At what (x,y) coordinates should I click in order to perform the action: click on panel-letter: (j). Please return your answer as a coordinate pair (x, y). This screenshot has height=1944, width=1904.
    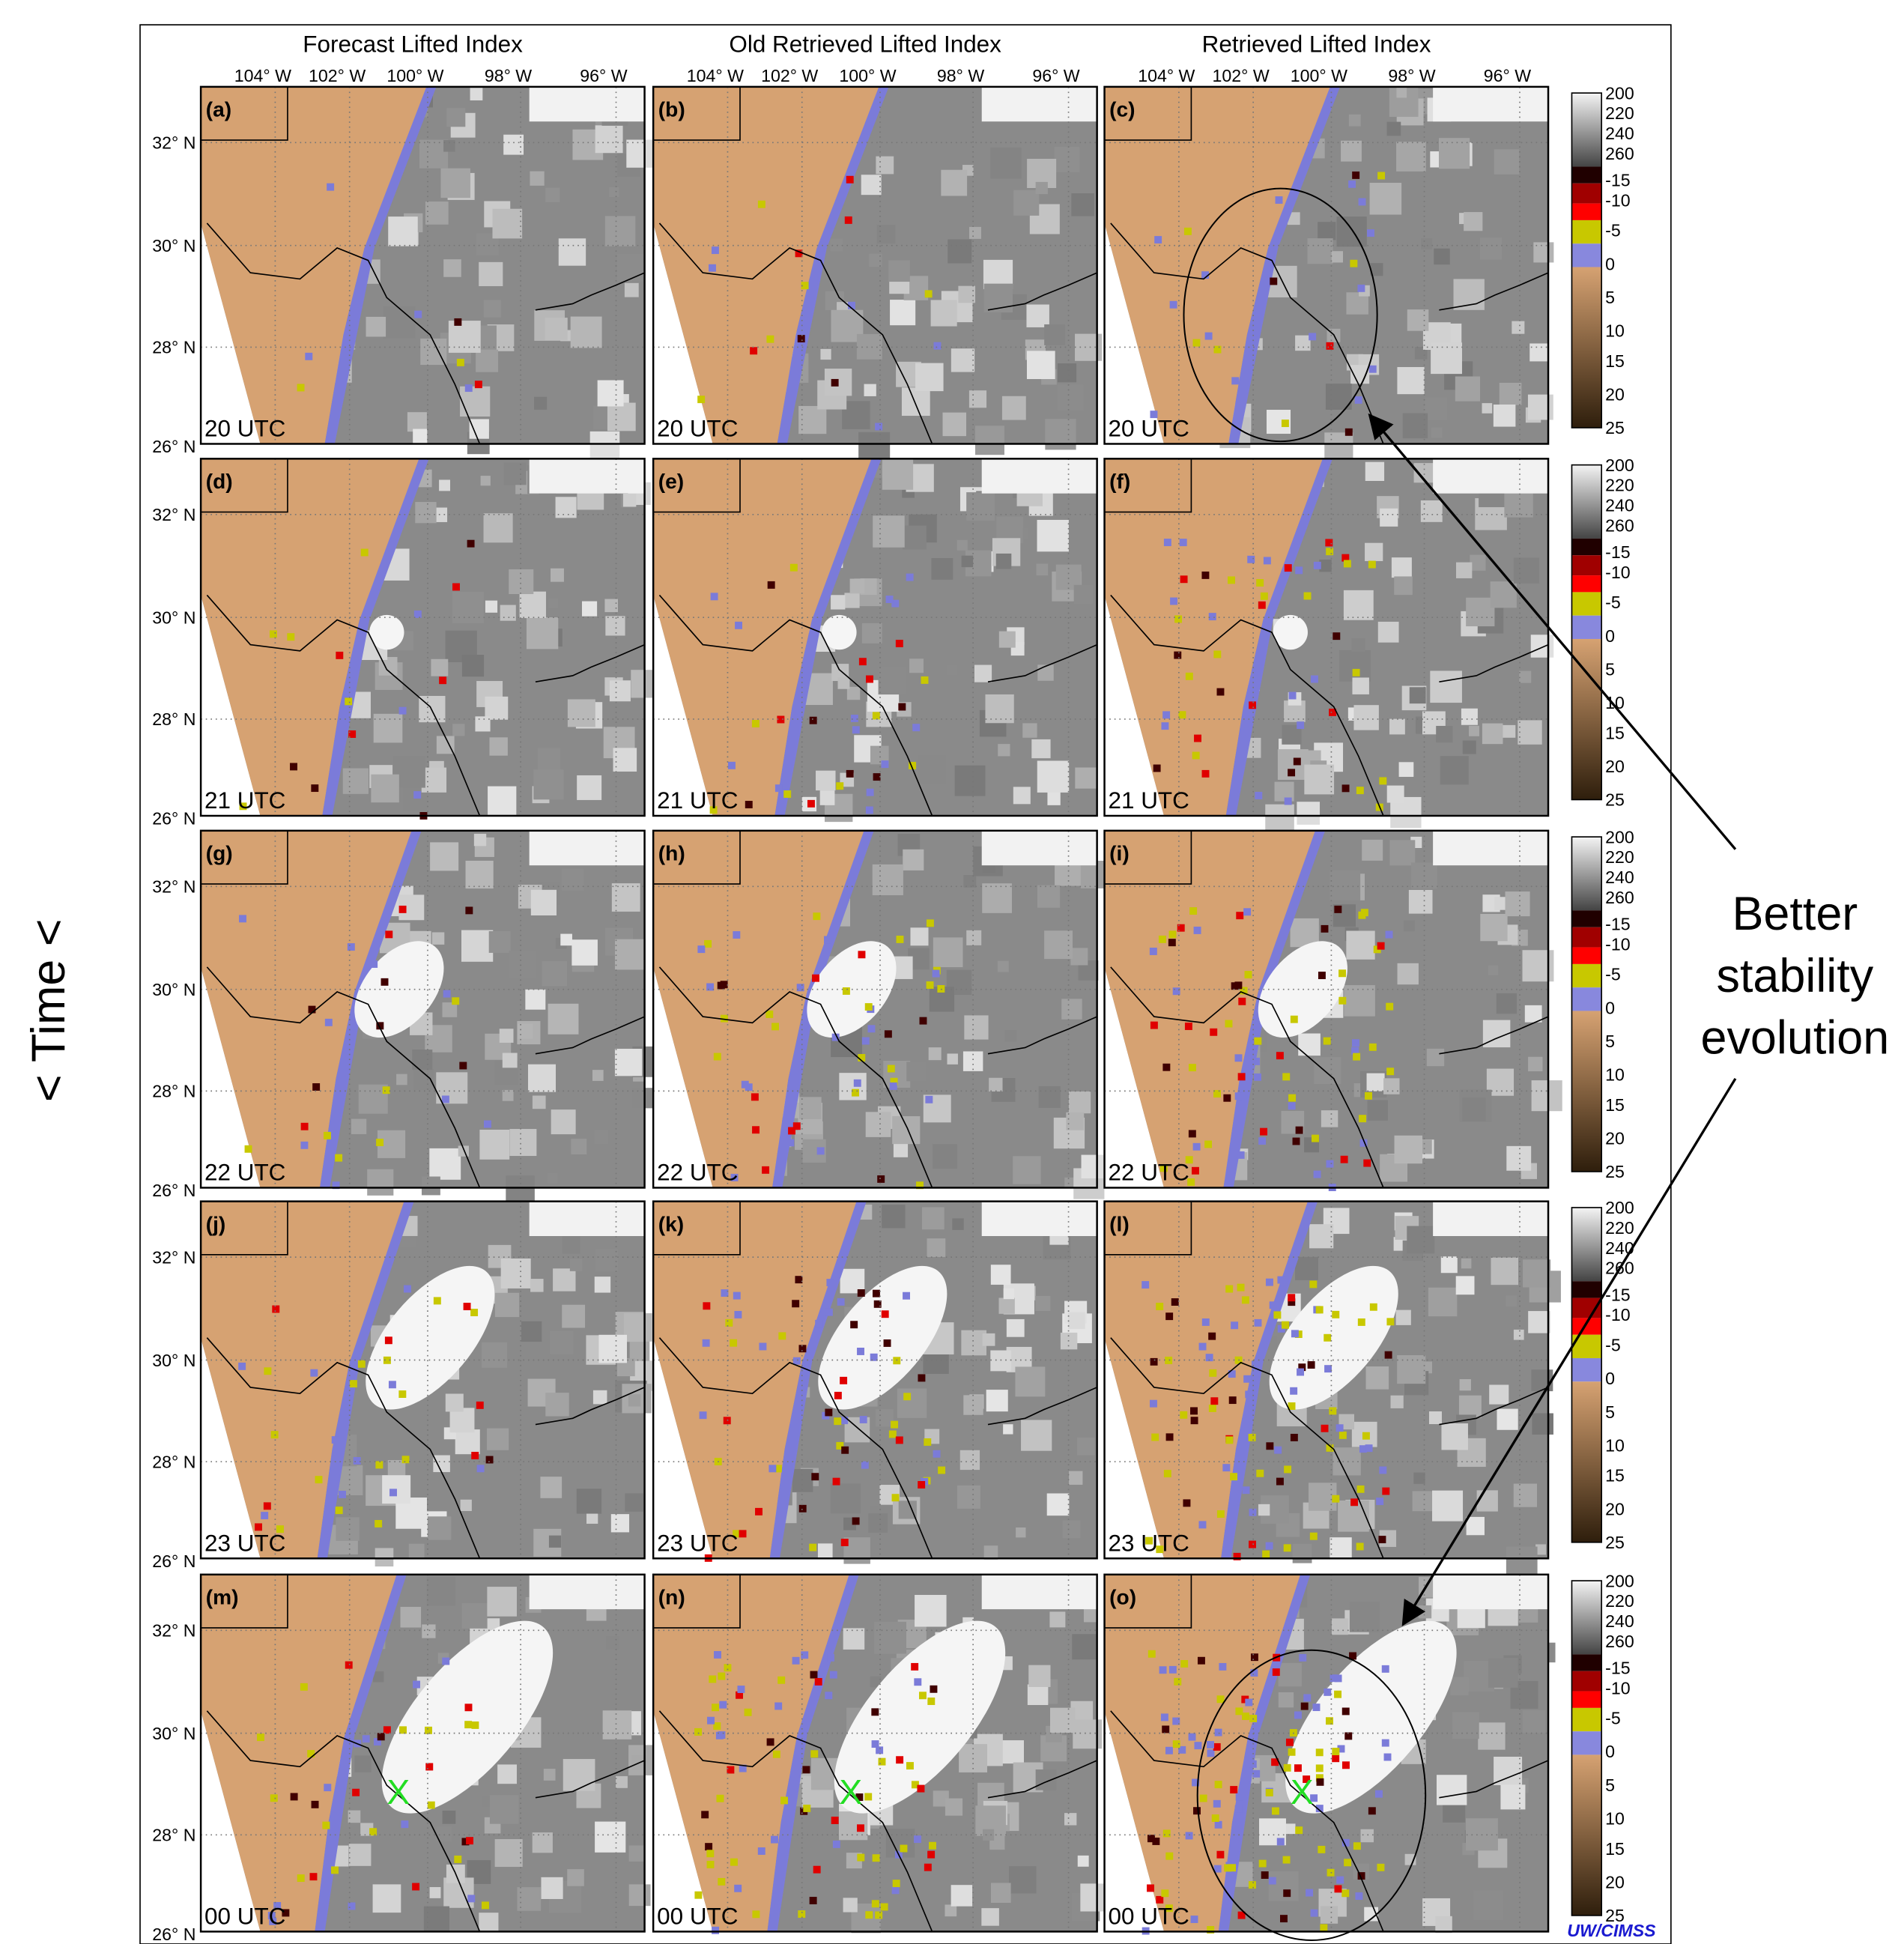
    Looking at the image, I should click on (216, 1223).